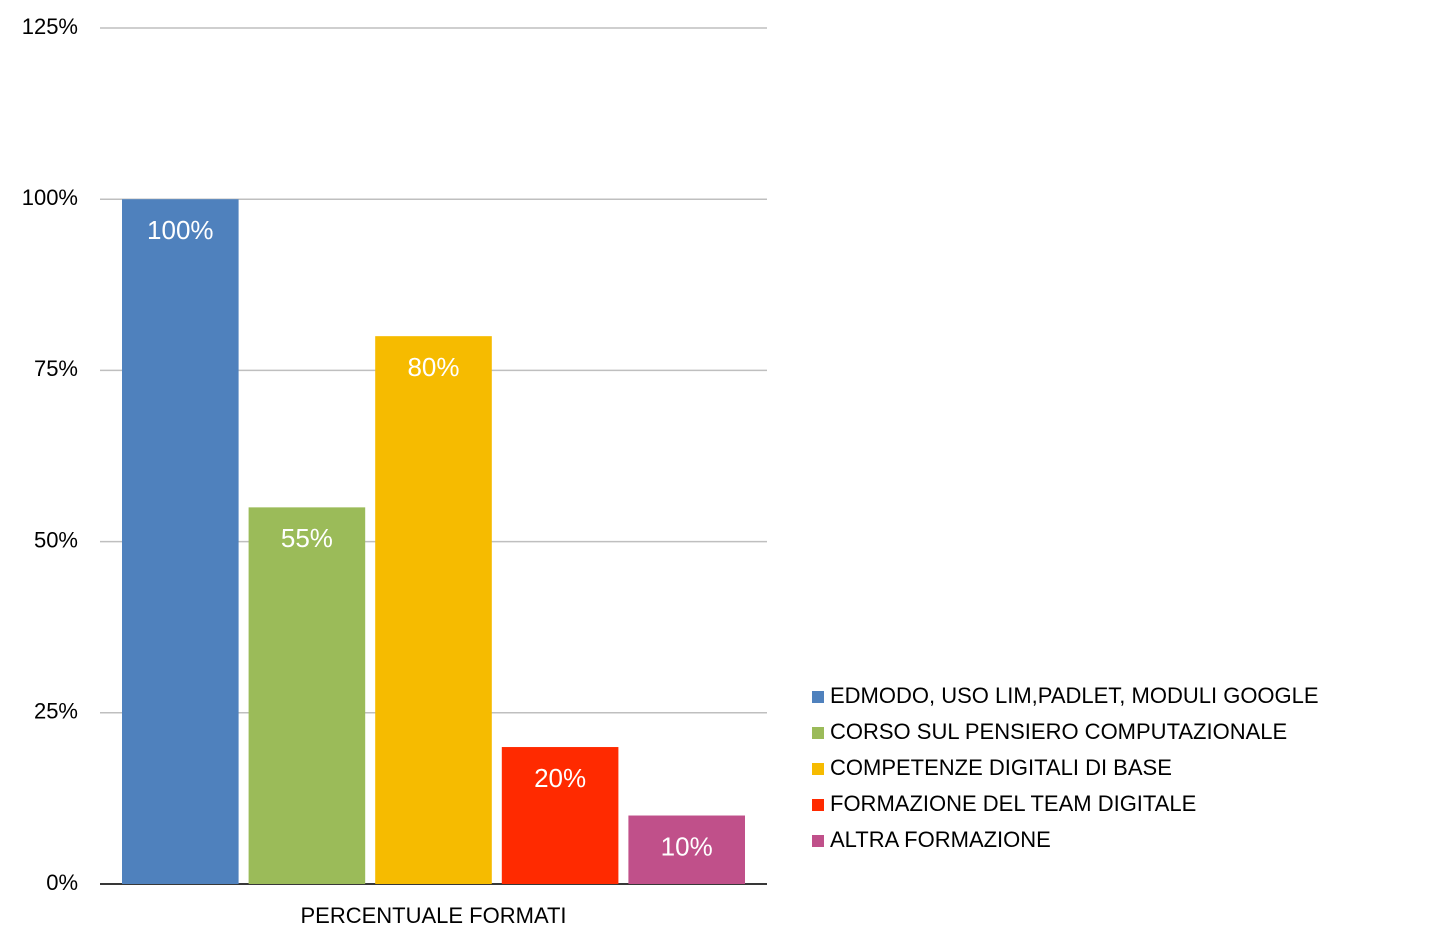  I want to click on y-tick-label: 100%, so click(50, 197).